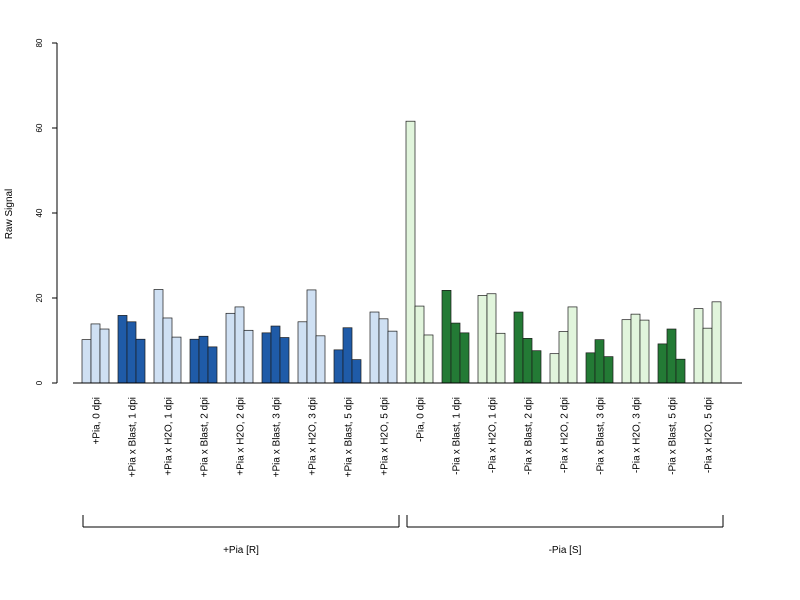 The image size is (800, 600). I want to click on x-tick-label: -Pia x Blast, 1 dpi, so click(457, 436).